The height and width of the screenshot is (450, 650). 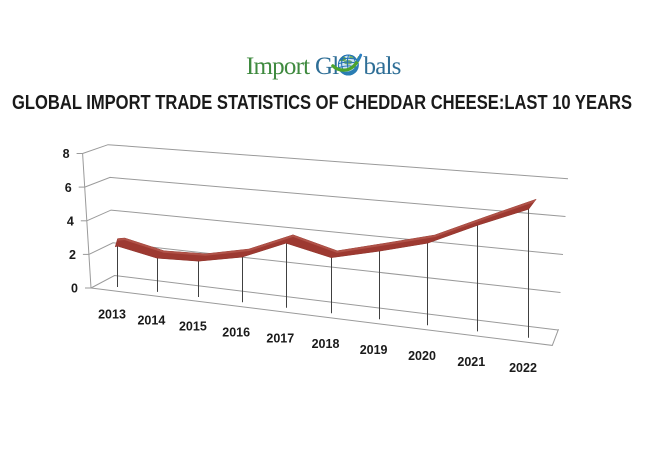 I want to click on svg-text: 2013, so click(x=112, y=315).